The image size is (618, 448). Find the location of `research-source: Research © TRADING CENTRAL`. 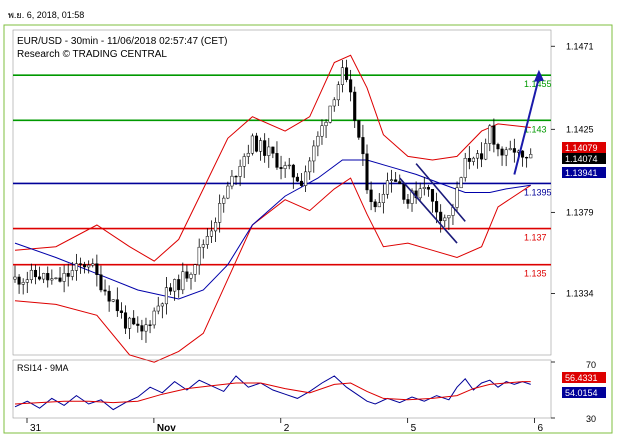

research-source: Research © TRADING CENTRAL is located at coordinates (92, 54).